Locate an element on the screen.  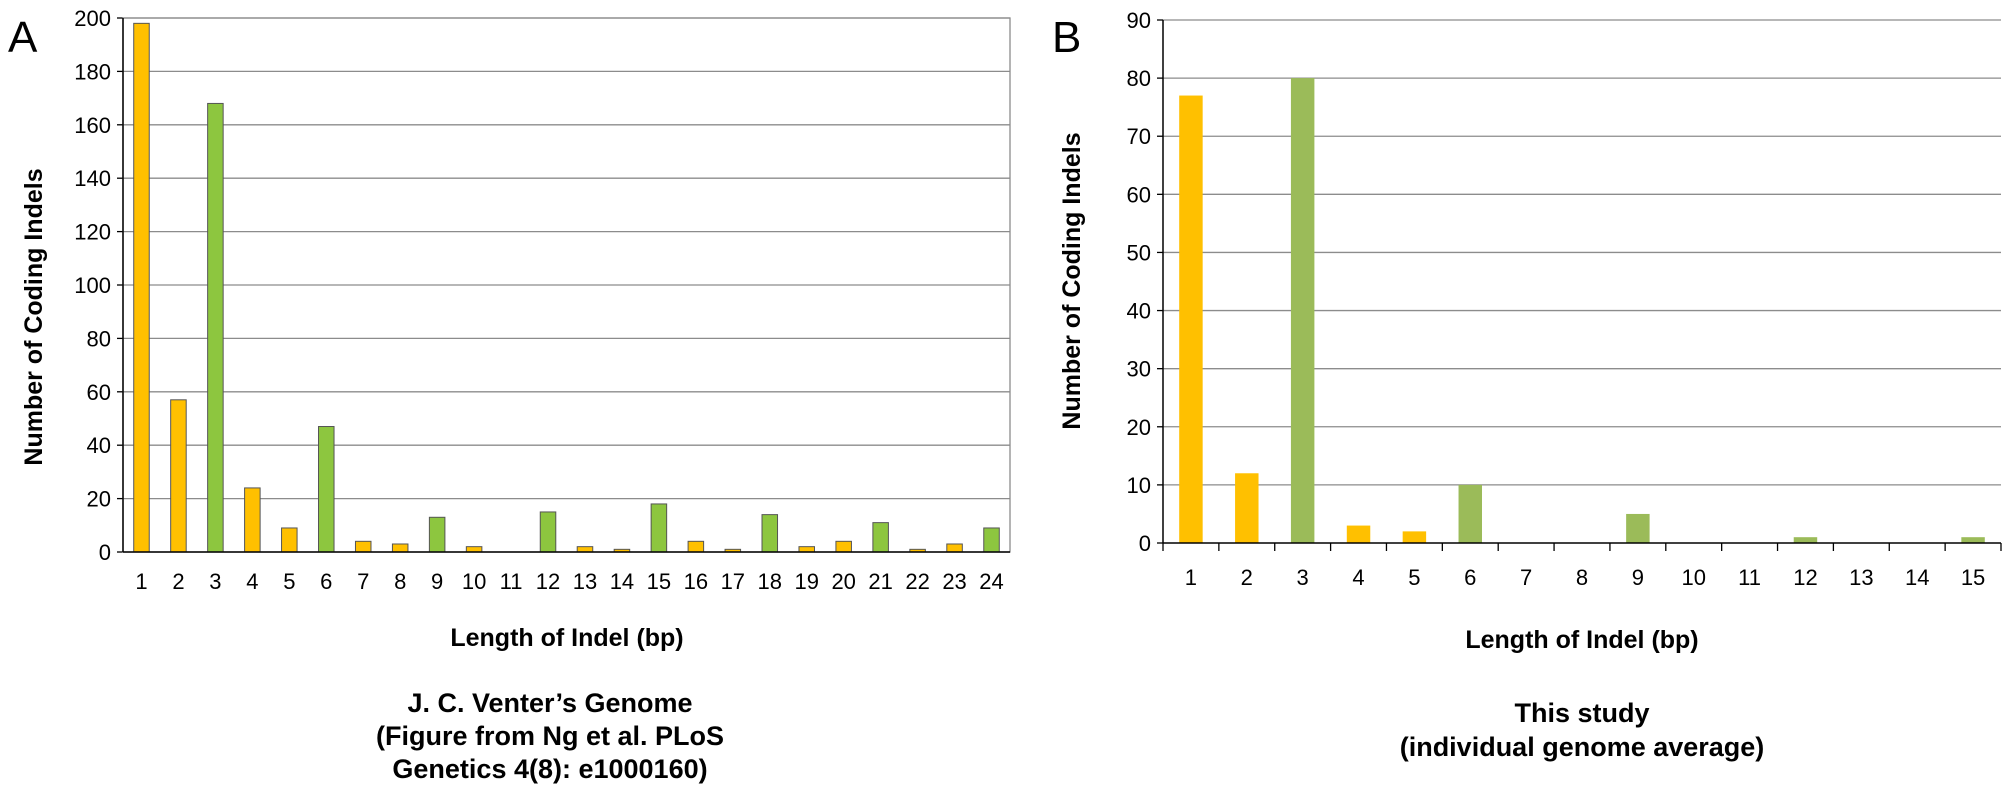
panel-a-caption-line-2: (Figure from Ng et al. PLoS is located at coordinates (550, 736).